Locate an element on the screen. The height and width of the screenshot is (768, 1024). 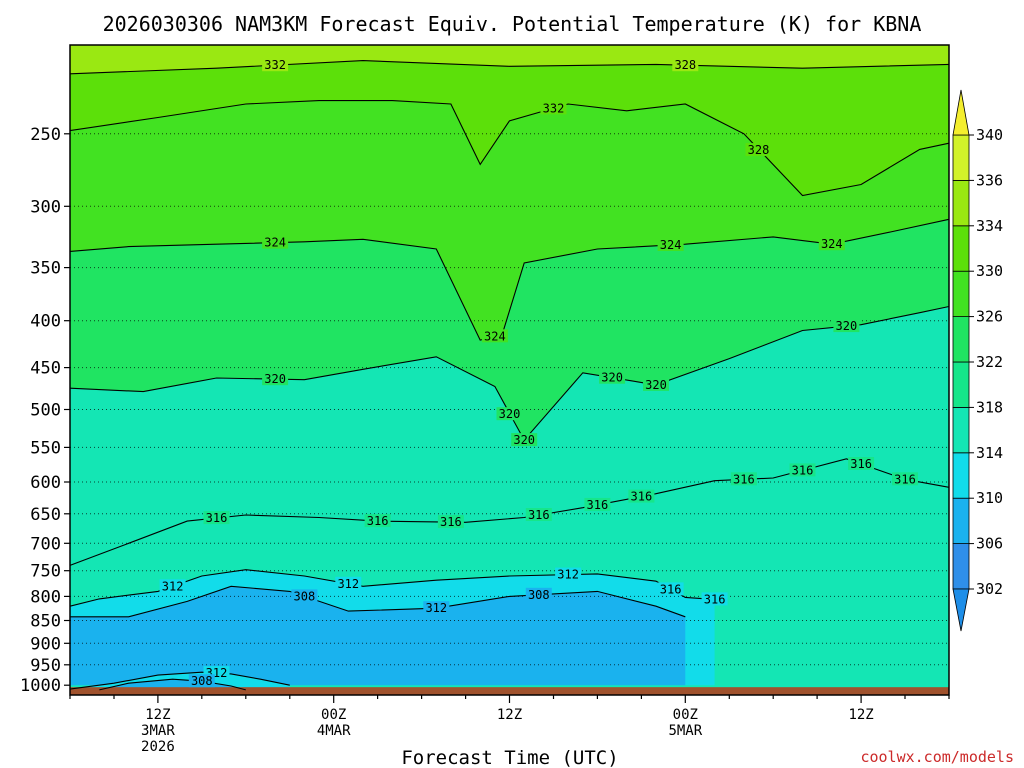
y-tick-label: 450 is located at coordinates (45, 369).